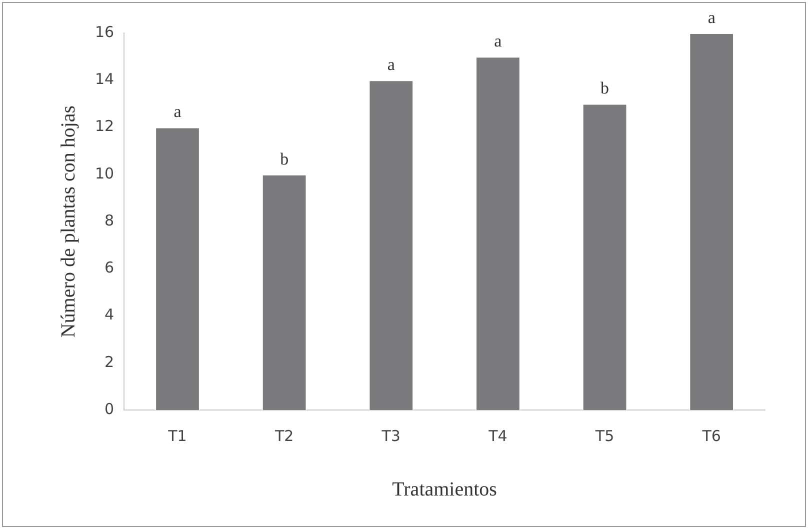 This screenshot has height=529, width=808. Describe the element at coordinates (109, 315) in the screenshot. I see `y-tick-label: 4` at that location.